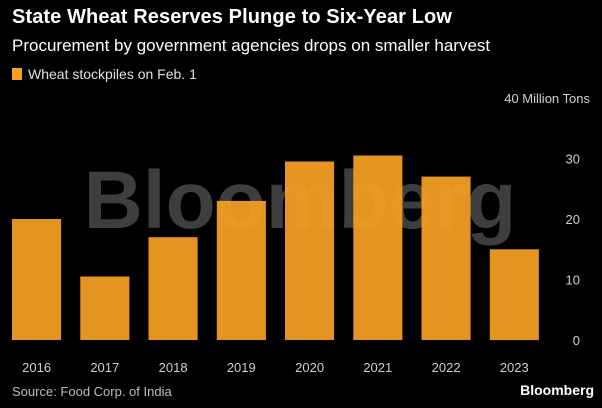  What do you see at coordinates (173, 288) in the screenshot?
I see `bar-2018` at bounding box center [173, 288].